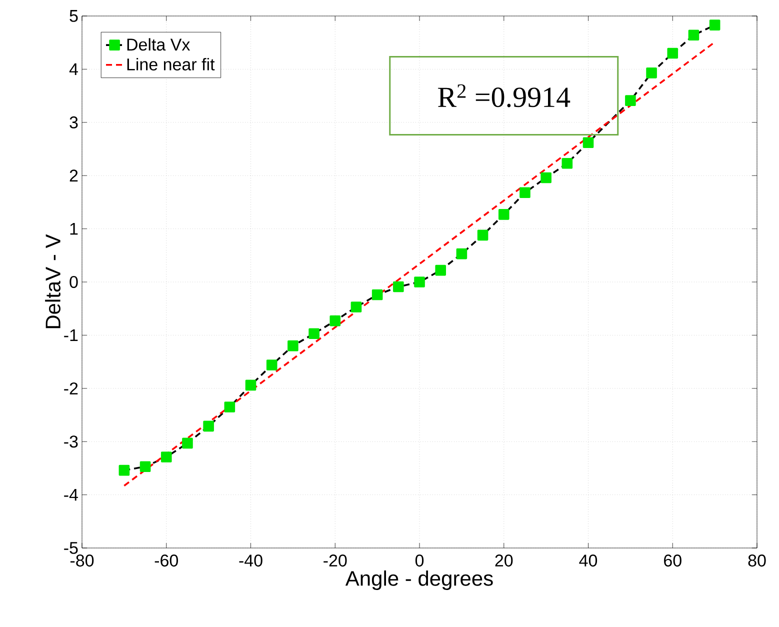  Describe the element at coordinates (74, 282) in the screenshot. I see `y-tick-label: 0` at that location.